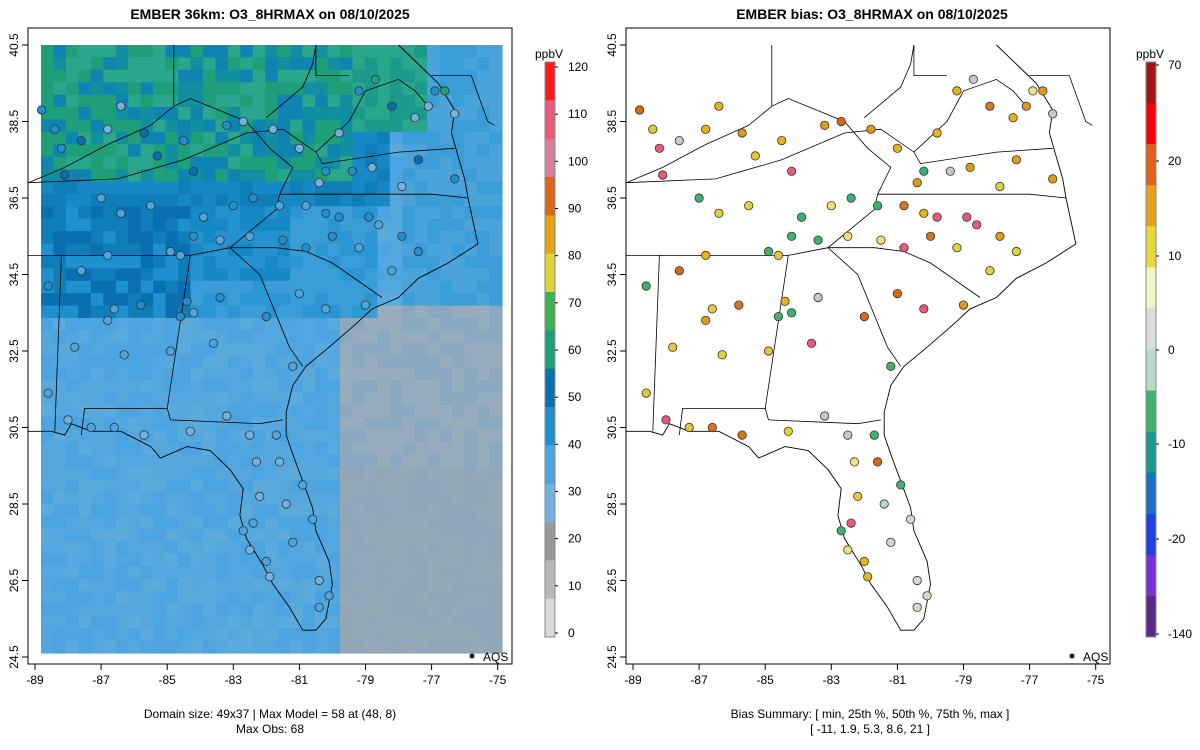 Image resolution: width=1200 pixels, height=750 pixels. What do you see at coordinates (575, 492) in the screenshot?
I see `colorbar-tick-label: 30` at bounding box center [575, 492].